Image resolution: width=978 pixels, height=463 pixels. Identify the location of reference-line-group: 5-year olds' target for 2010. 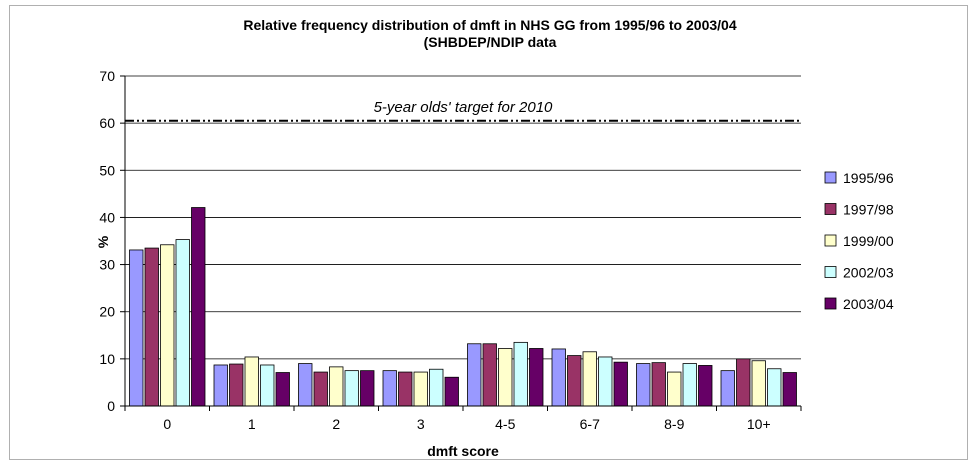
(463, 110).